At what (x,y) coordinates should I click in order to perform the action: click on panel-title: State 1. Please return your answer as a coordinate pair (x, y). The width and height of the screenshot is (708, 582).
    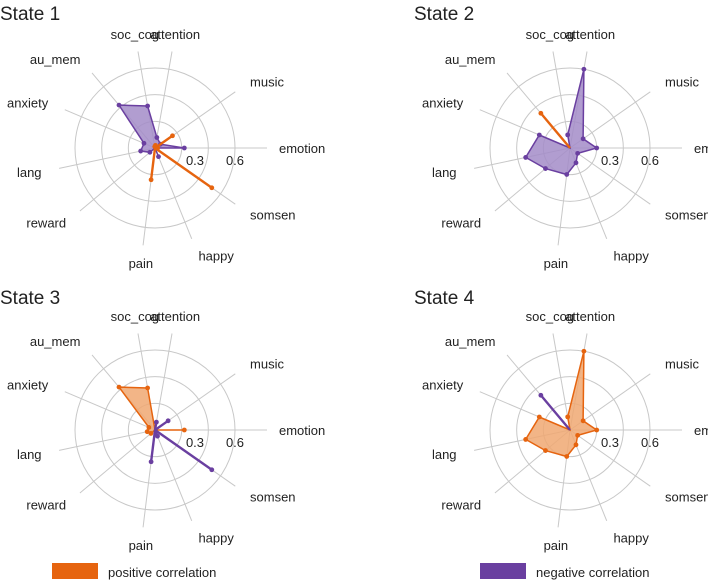
    Looking at the image, I should click on (30, 14).